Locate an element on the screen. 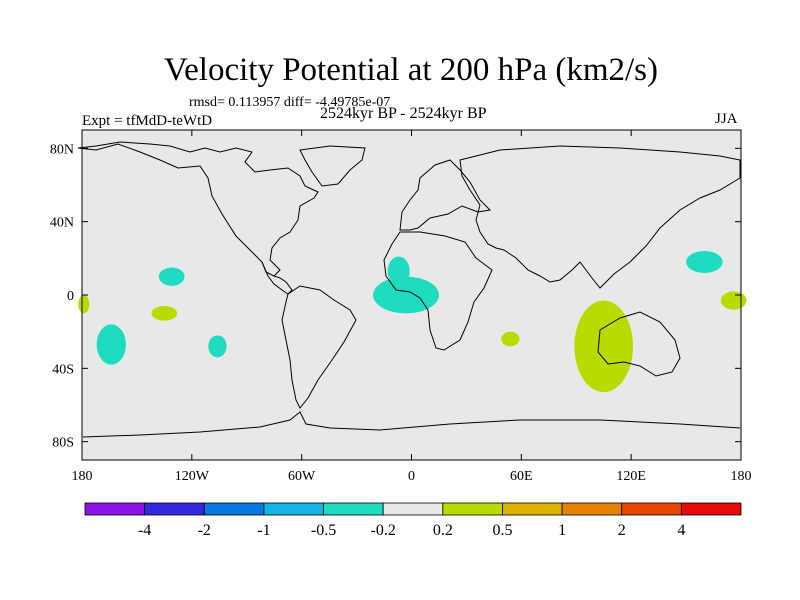 The width and height of the screenshot is (800, 600). y-tick-label: 80S is located at coordinates (63, 443).